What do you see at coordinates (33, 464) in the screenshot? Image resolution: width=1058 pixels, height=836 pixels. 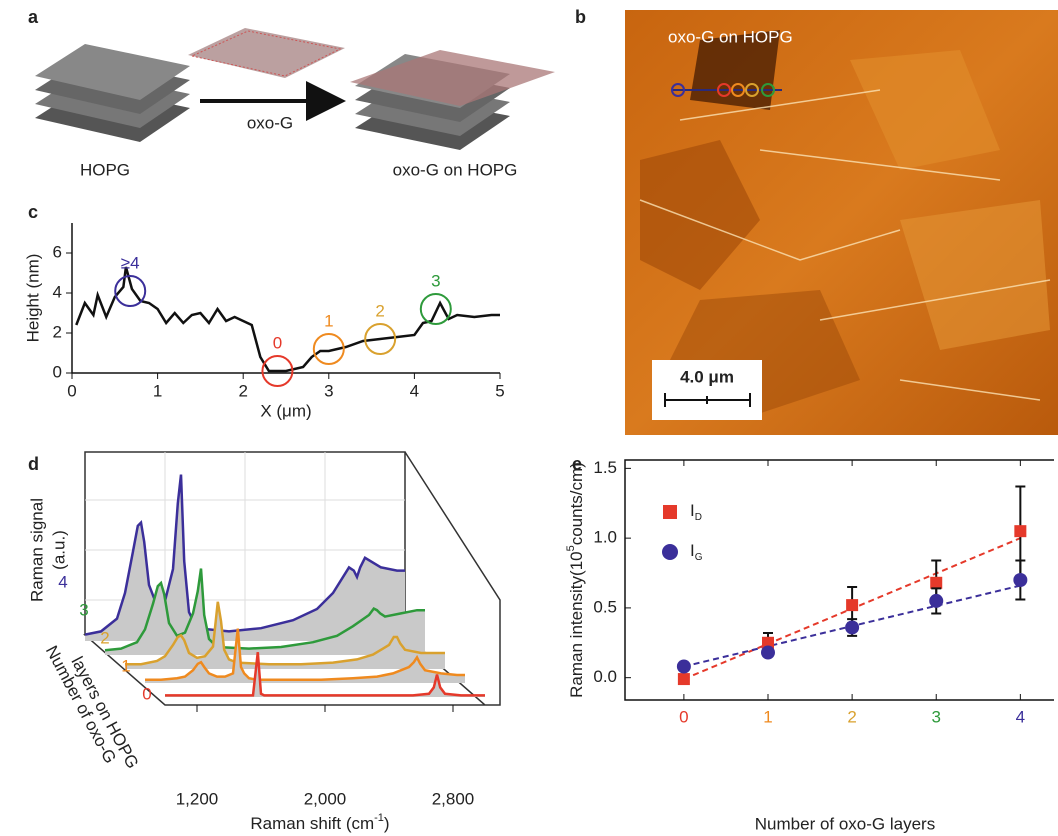 I see `panel-label: d` at bounding box center [33, 464].